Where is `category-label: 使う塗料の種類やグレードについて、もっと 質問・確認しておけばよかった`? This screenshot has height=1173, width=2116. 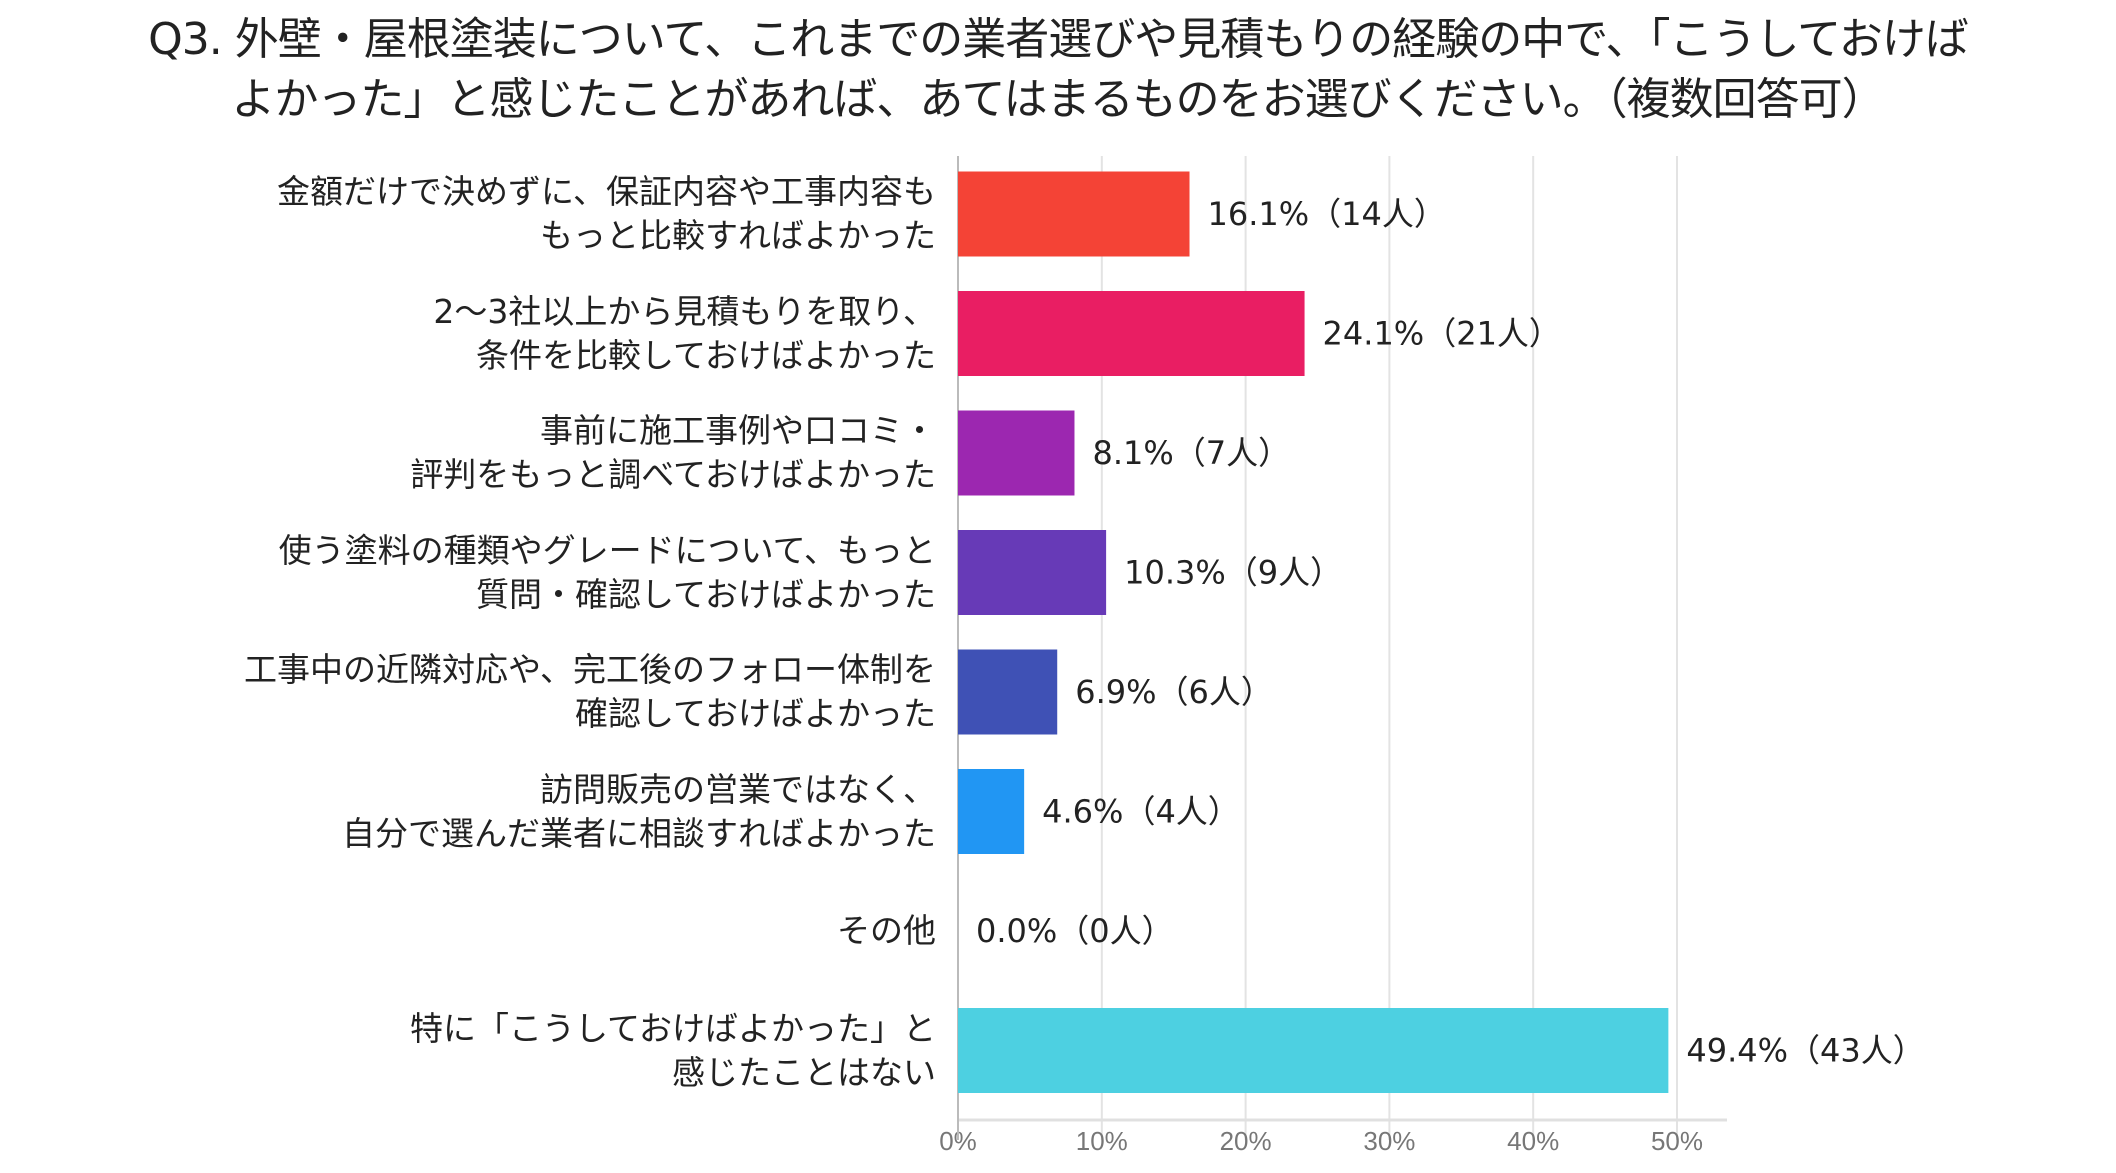
category-label: 使う塗料の種類やグレードについて、もっと 質問・確認しておけばよかった is located at coordinates (607, 573).